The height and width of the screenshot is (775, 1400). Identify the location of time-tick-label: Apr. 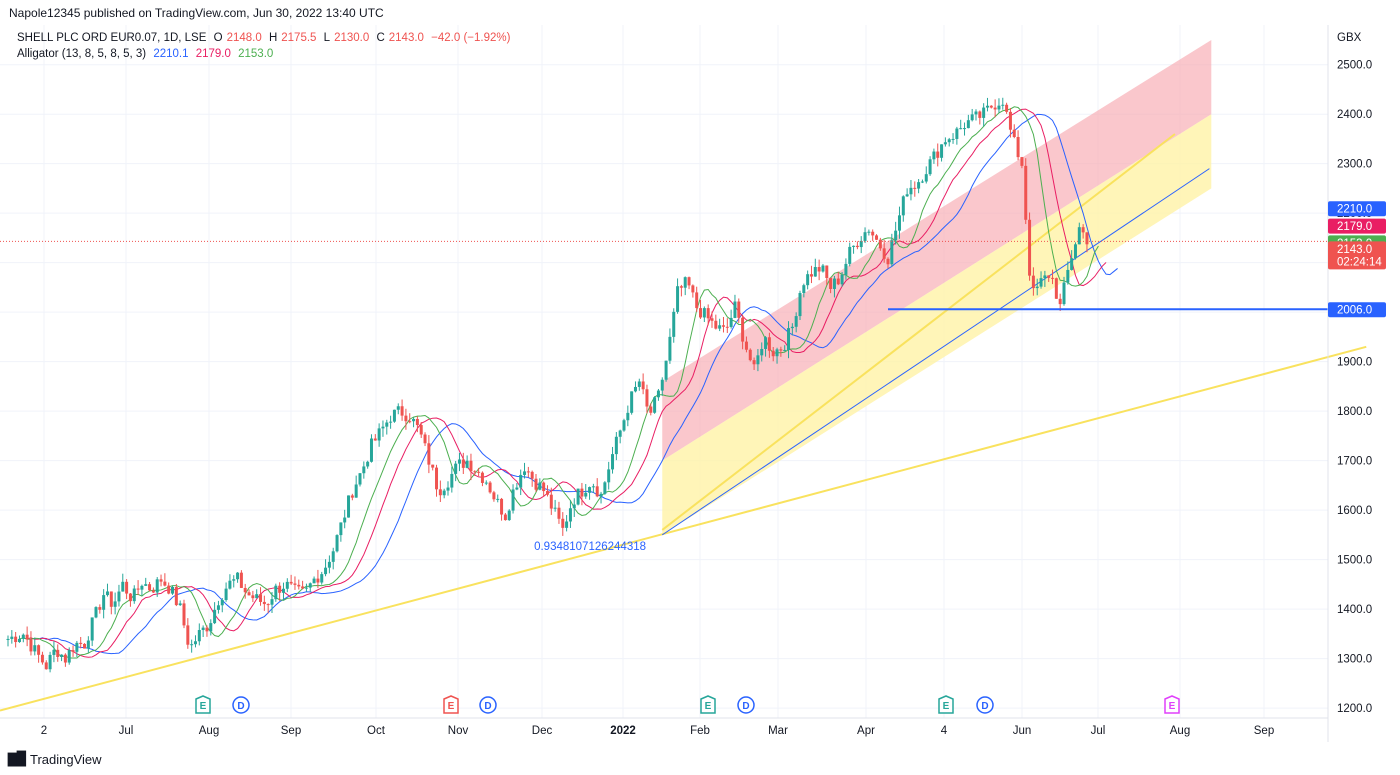
(866, 731).